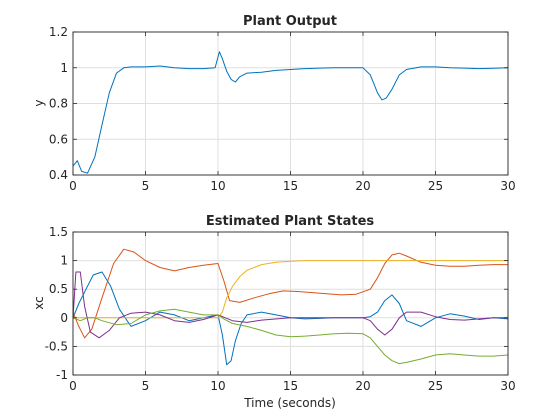 The image size is (560, 420). Describe the element at coordinates (56, 346) in the screenshot. I see `y-tick-label: -0.5` at that location.